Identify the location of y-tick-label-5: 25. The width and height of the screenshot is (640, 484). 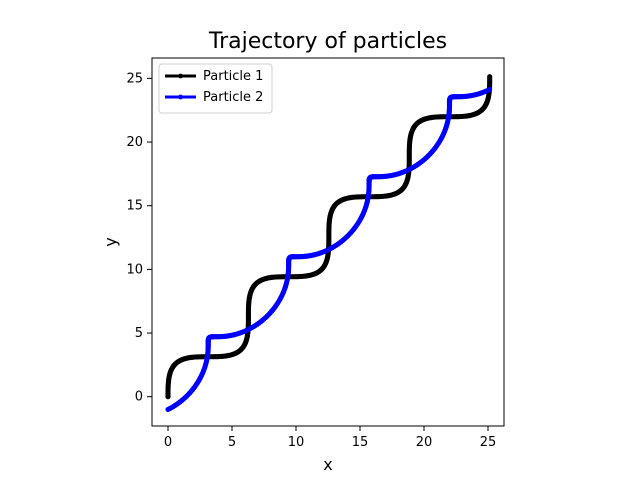
(134, 78).